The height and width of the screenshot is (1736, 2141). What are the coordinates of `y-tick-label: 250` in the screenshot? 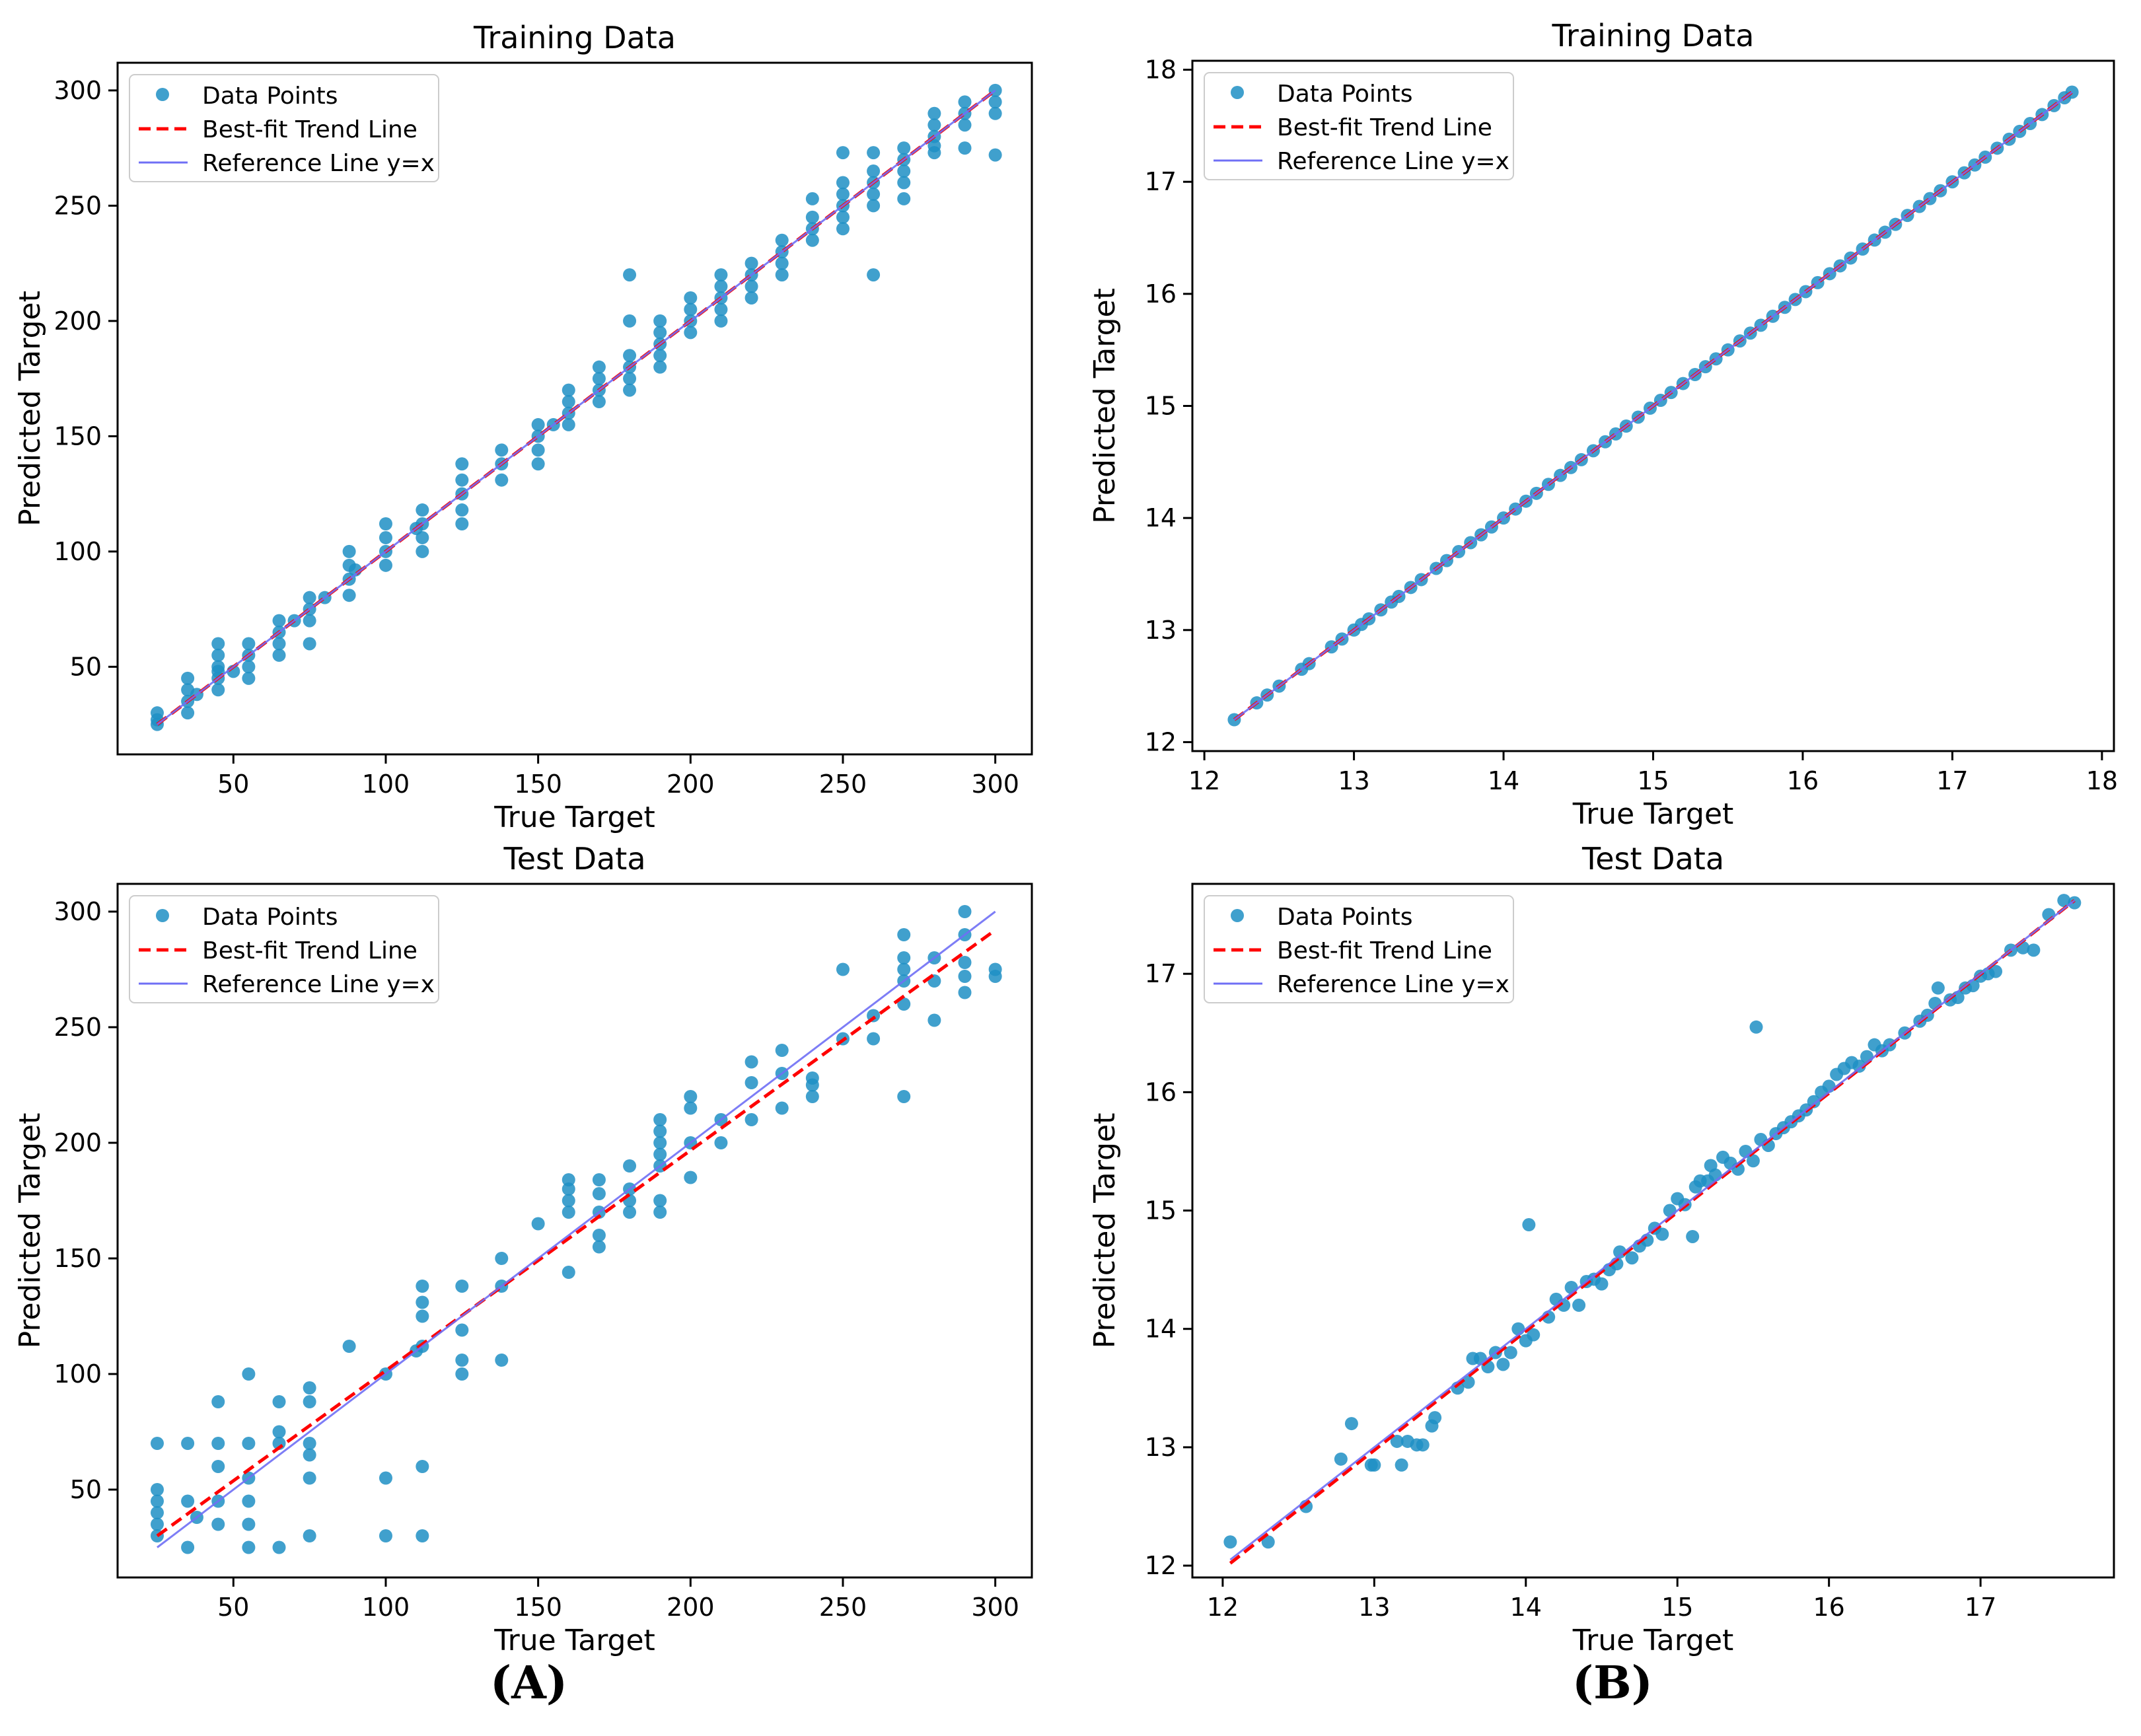 It's located at (78, 1027).